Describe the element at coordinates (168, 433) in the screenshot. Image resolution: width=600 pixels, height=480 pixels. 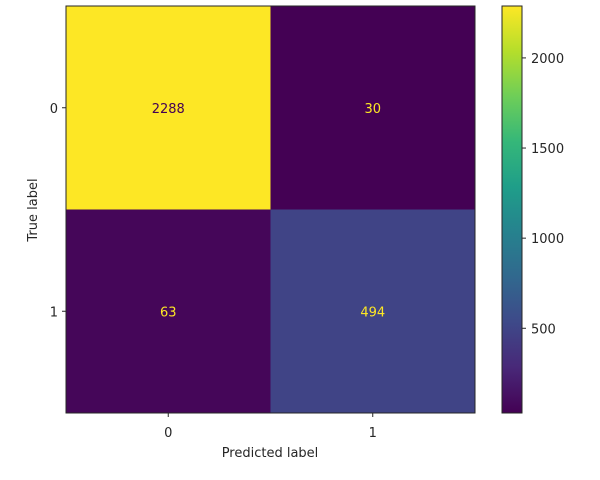
I see `x-tick-label: 0` at that location.